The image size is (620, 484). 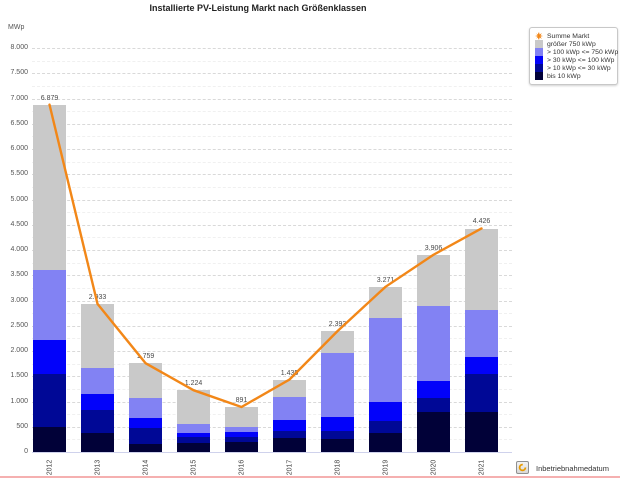 I want to click on x-tick-label: 2020, so click(x=433, y=467).